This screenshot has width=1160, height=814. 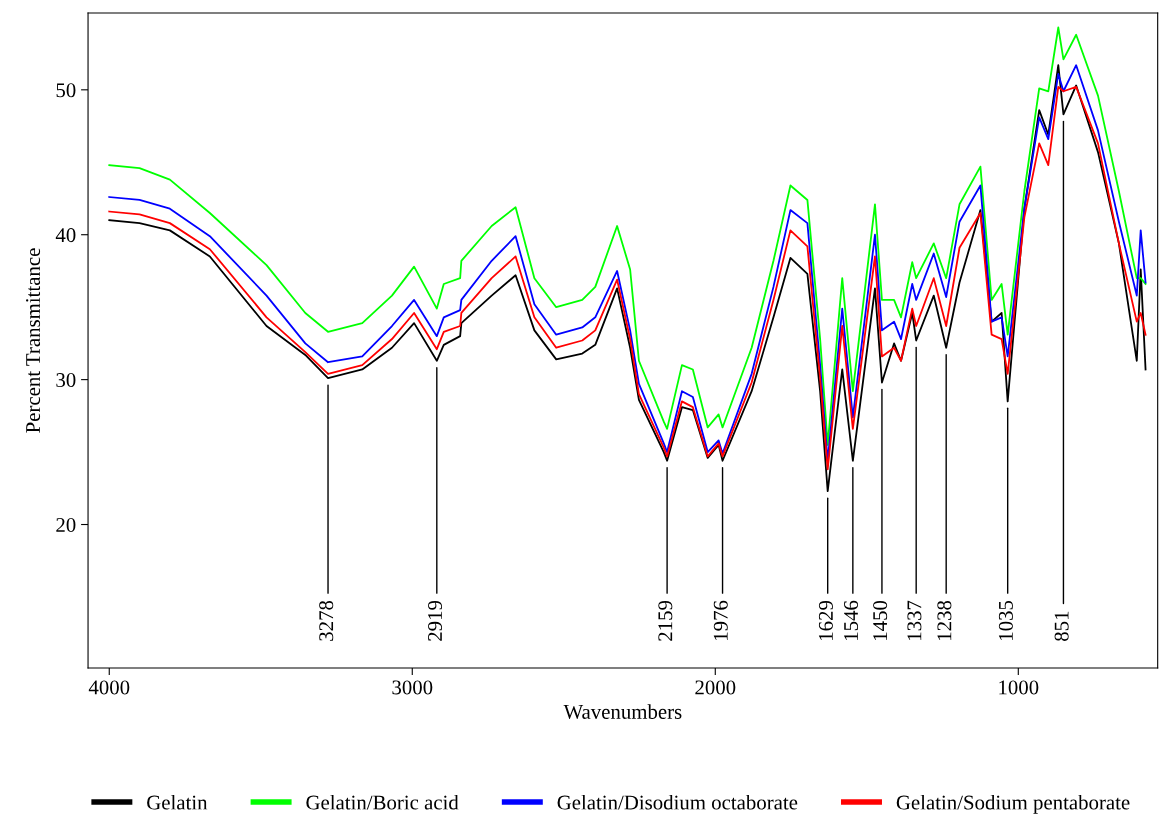 I want to click on x-tick-label: 3000, so click(x=412, y=687).